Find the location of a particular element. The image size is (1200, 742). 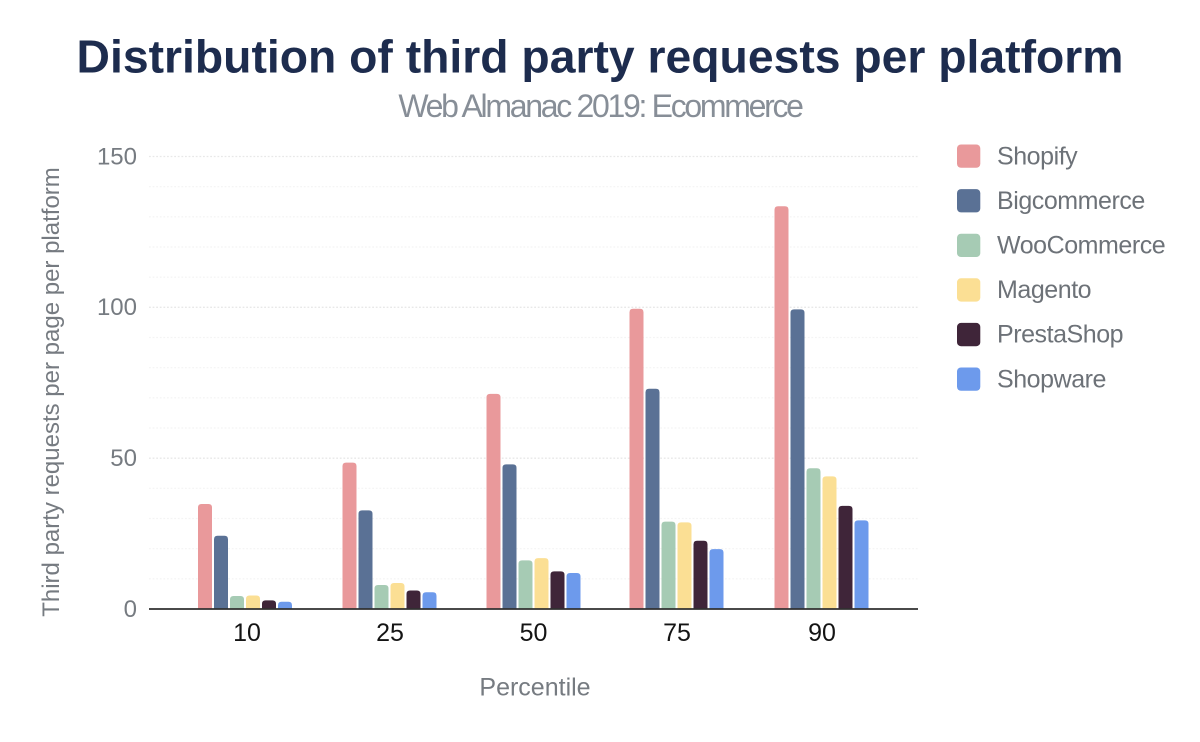

svg-text: Shopware is located at coordinates (1051, 379).